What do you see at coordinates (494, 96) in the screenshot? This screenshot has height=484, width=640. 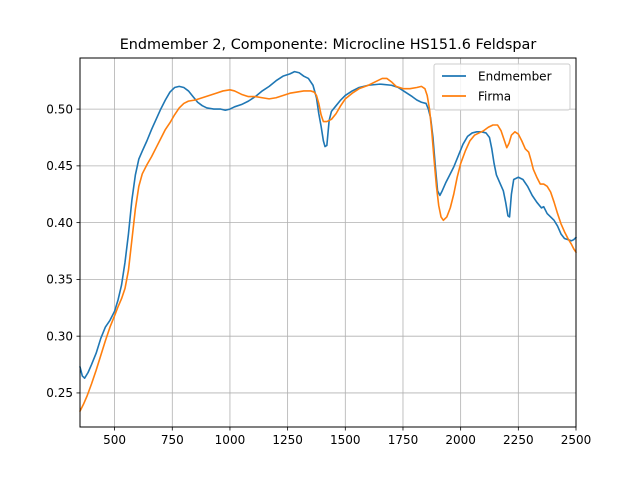 I see `legend-label-firma: Firma` at bounding box center [494, 96].